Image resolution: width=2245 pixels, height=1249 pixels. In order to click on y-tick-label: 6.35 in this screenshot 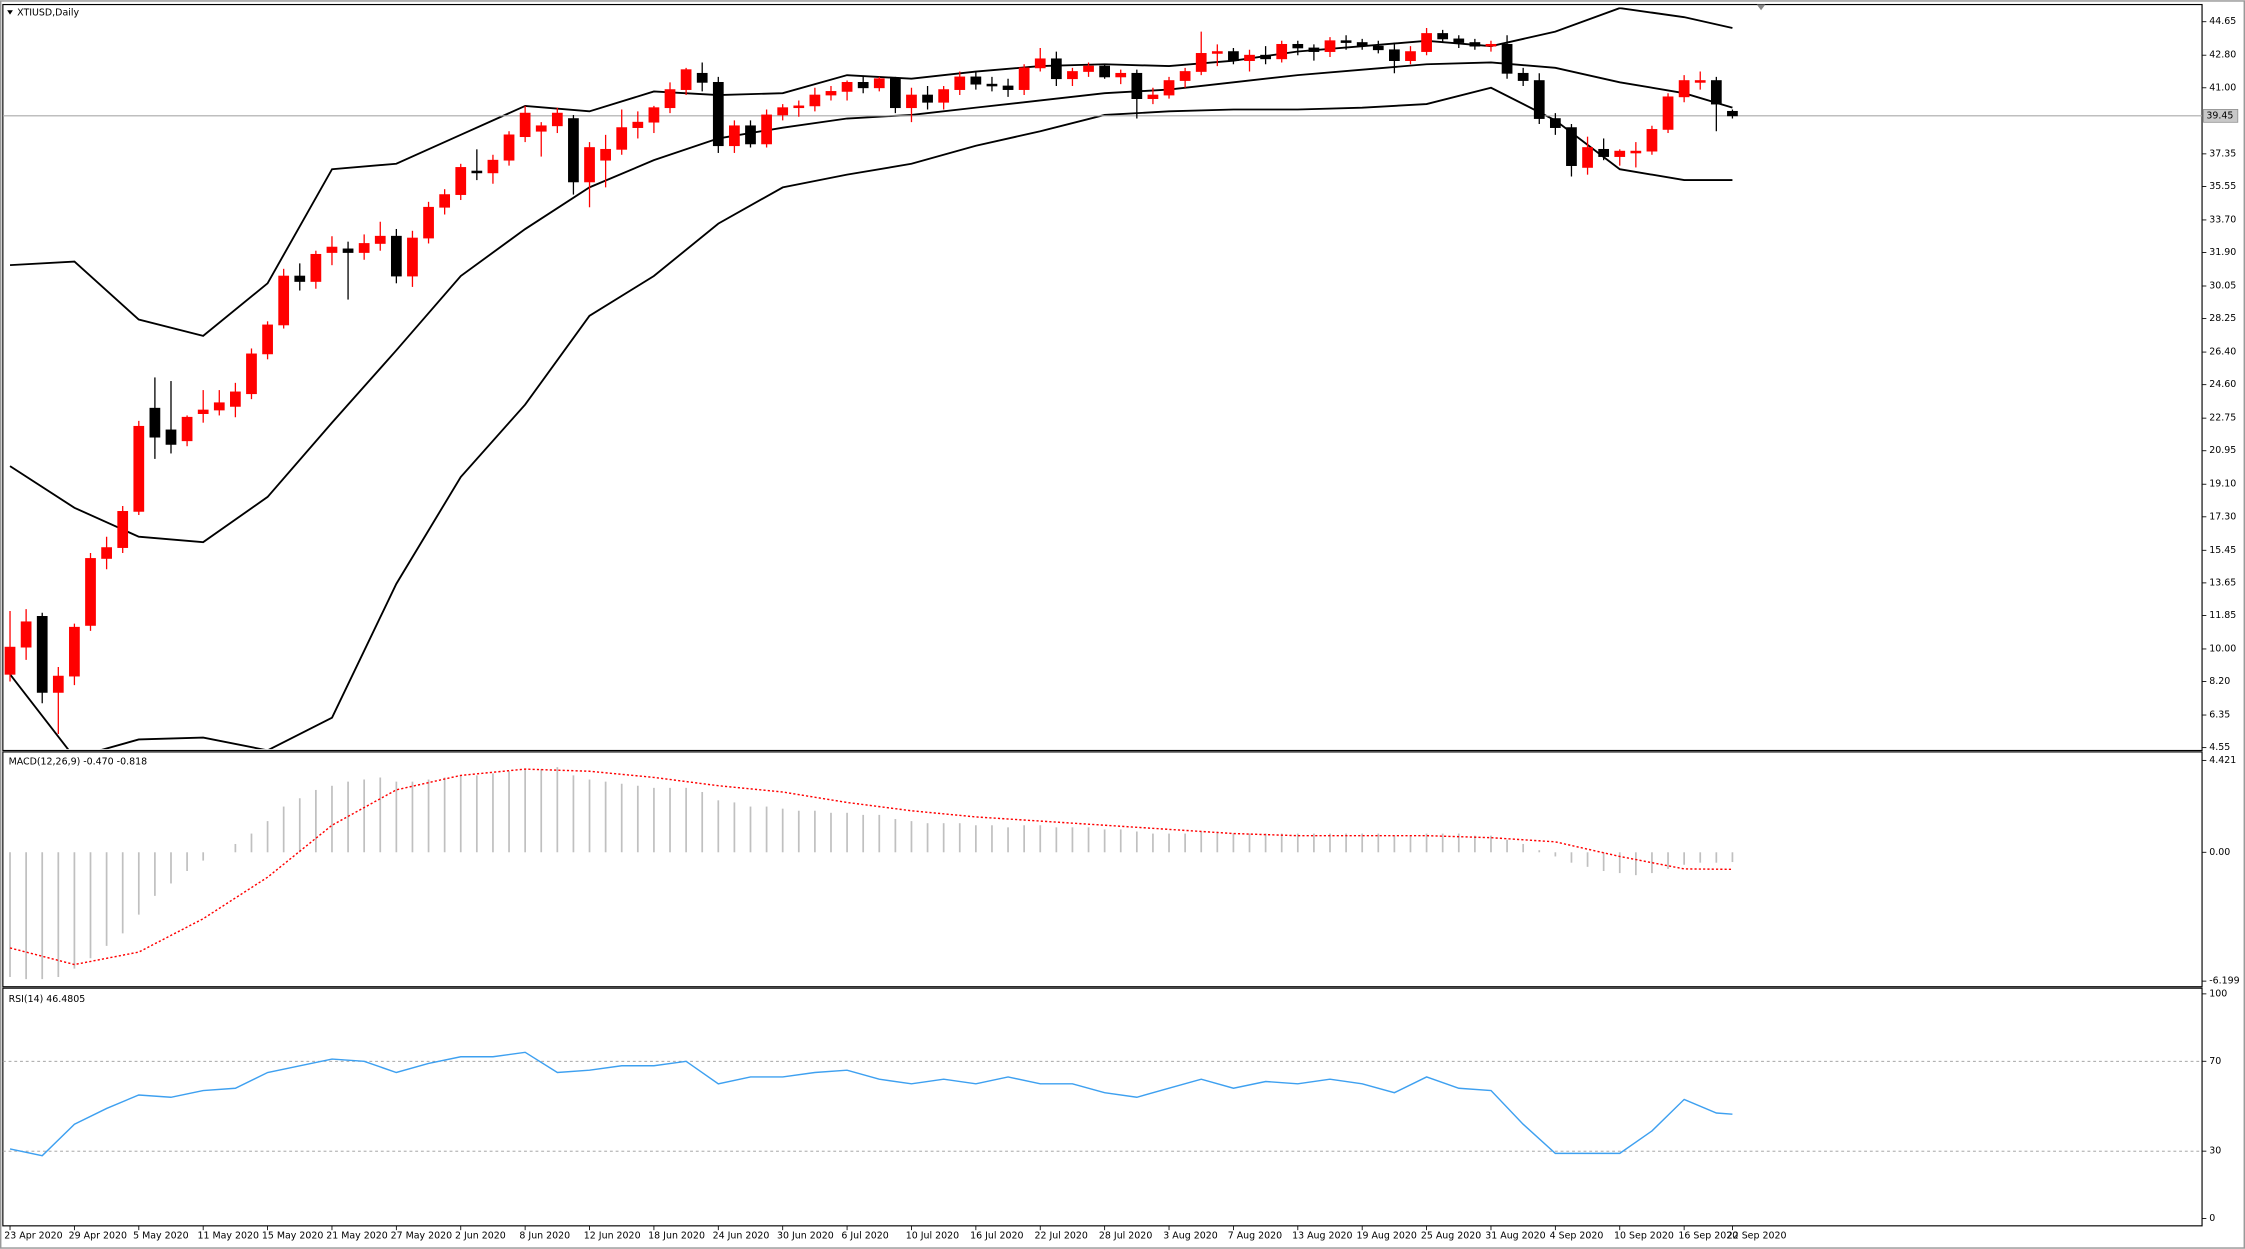, I will do `click(2219, 715)`.